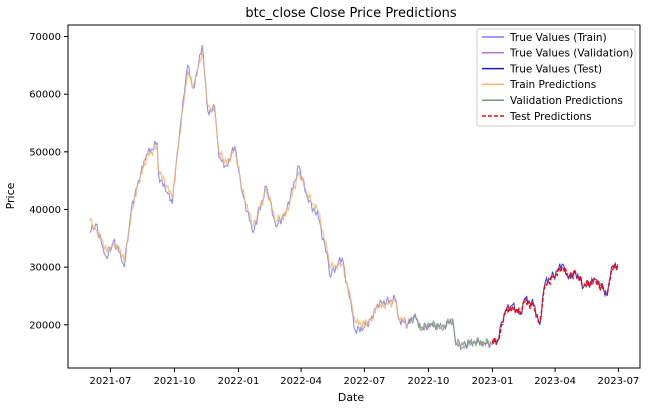  I want to click on y-axis: 20000 30000 40000 50000 60000 70000, so click(48, 181).